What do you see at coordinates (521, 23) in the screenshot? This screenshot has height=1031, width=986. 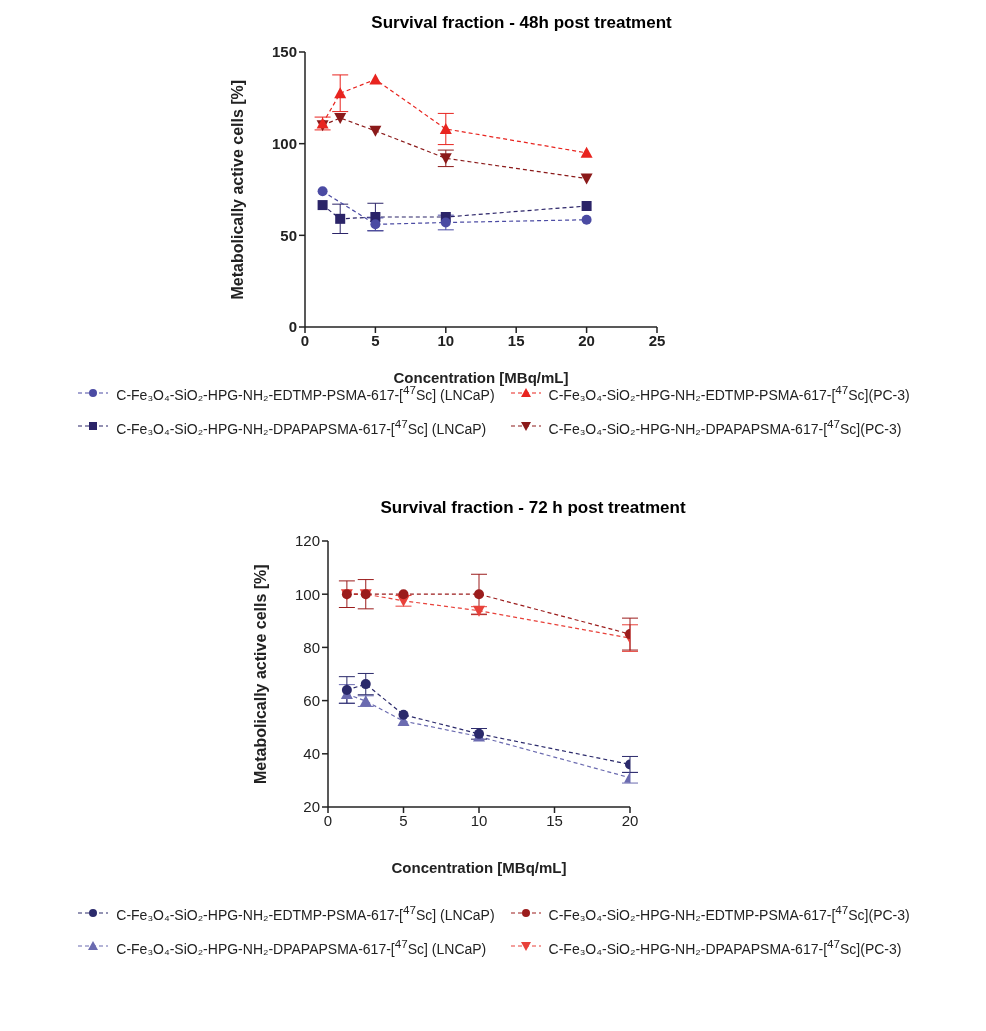 I see `chart-title: Survival fraction - 48h post treatment` at bounding box center [521, 23].